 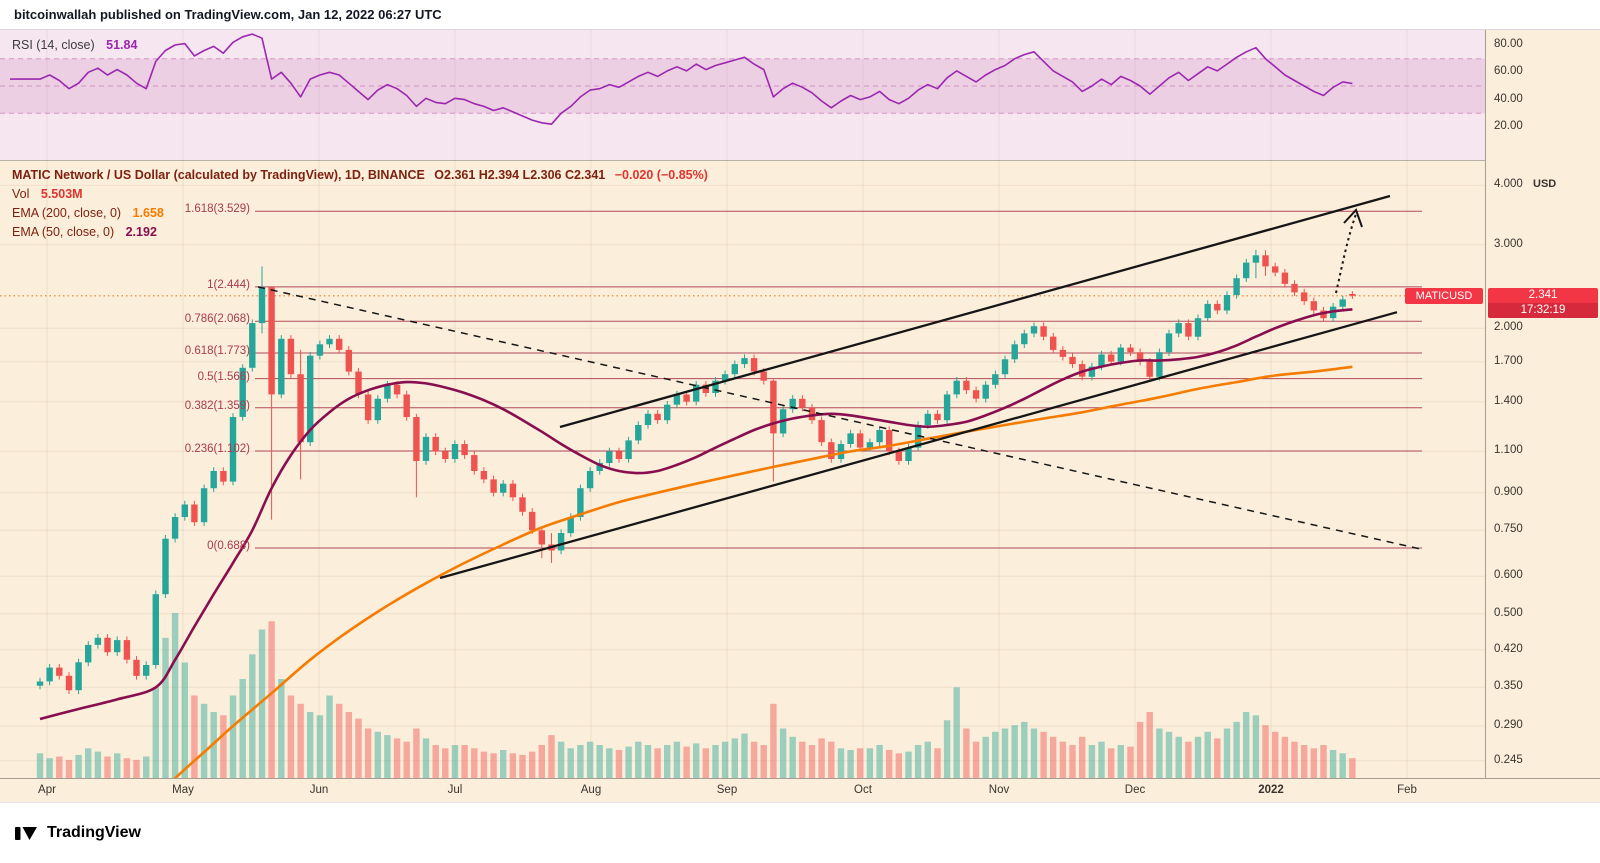 What do you see at coordinates (1508, 44) in the screenshot?
I see `rsi-axis-label: 80.00` at bounding box center [1508, 44].